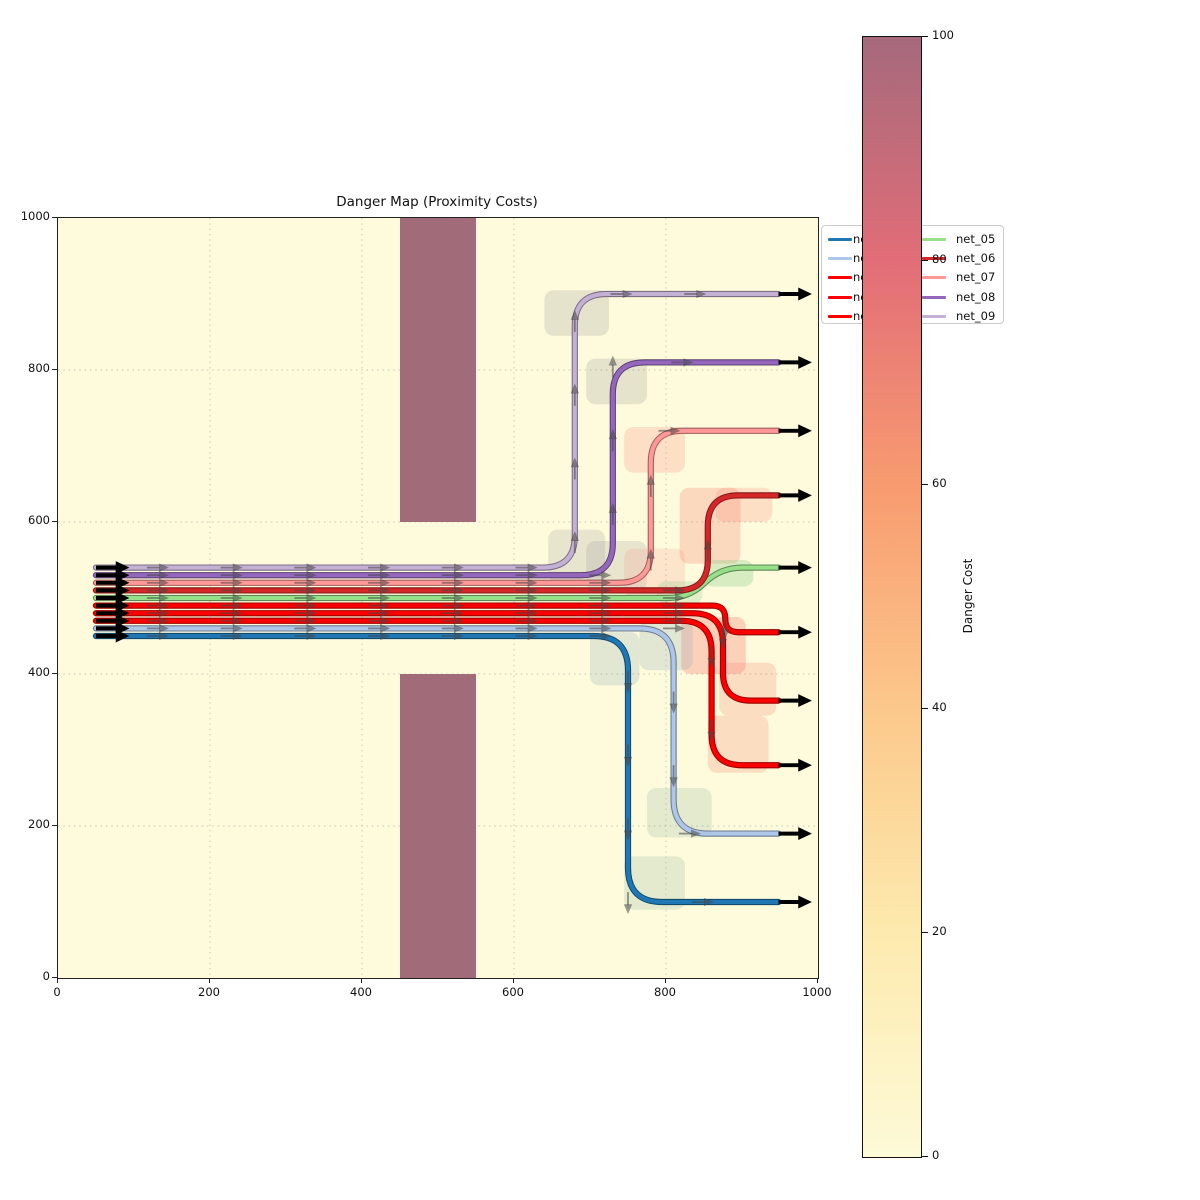 This screenshot has height=1200, width=1200. I want to click on x-tick-label: 800, so click(665, 992).